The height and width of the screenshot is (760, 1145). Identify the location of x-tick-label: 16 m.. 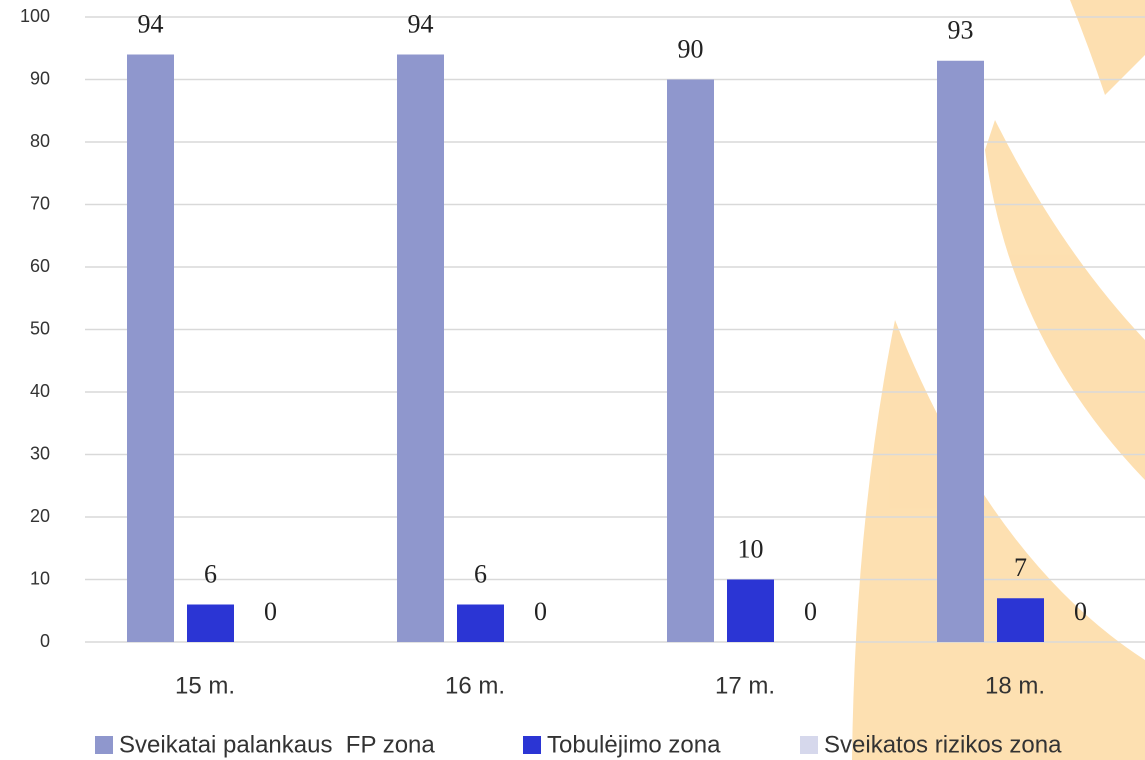
(475, 685).